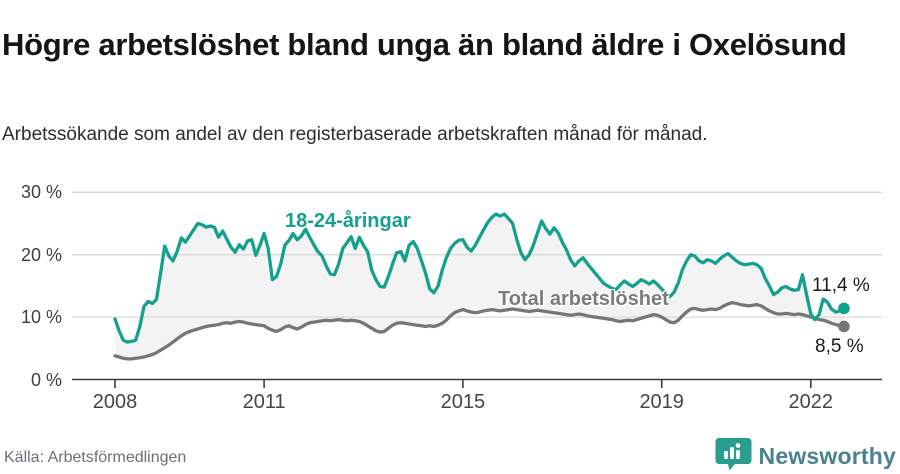  What do you see at coordinates (41, 254) in the screenshot?
I see `y-tick-label: 20 %` at bounding box center [41, 254].